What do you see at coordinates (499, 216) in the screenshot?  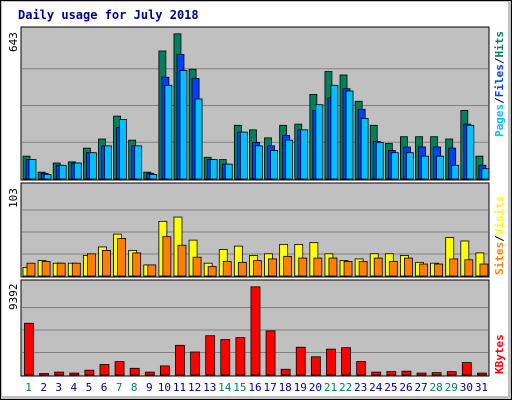 I see `legend-visits: Visits` at bounding box center [499, 216].